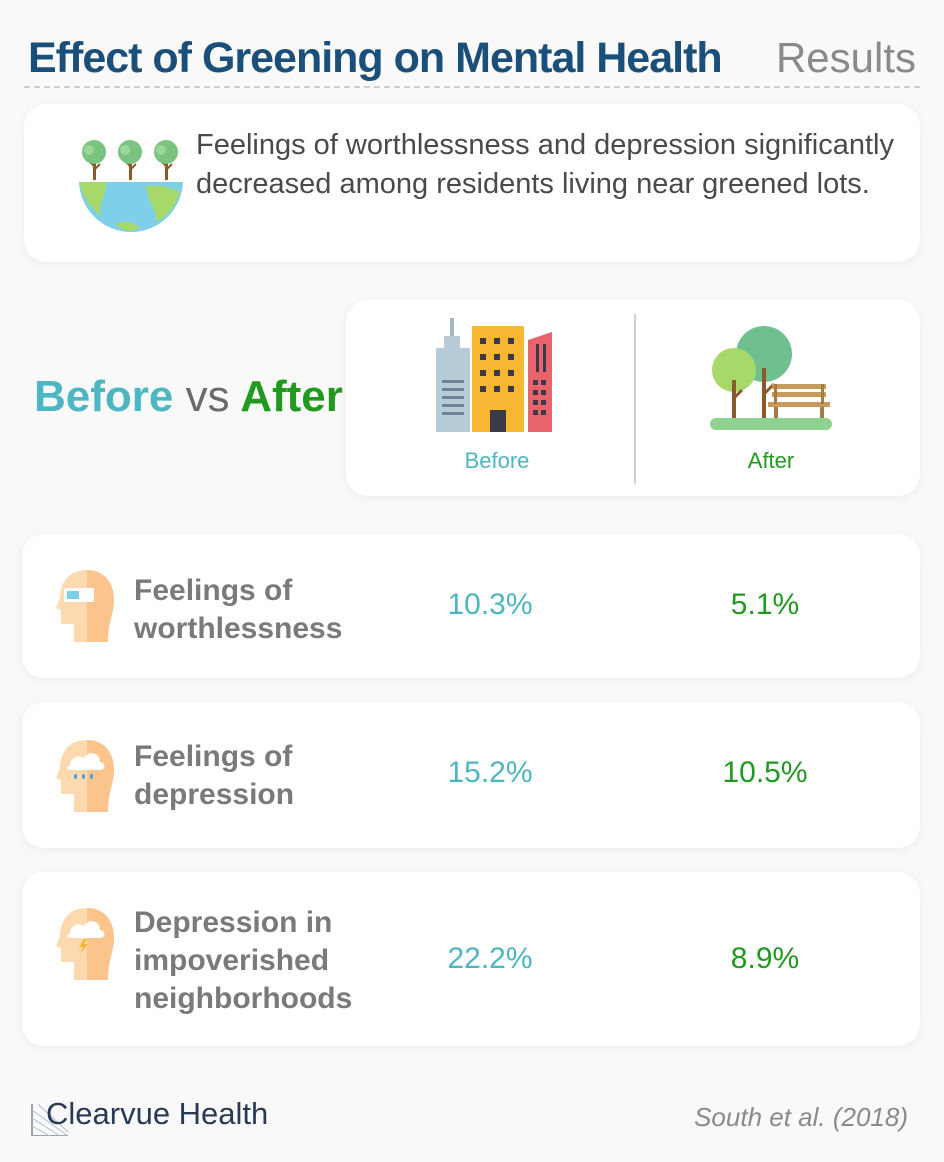  I want to click on row-label: Depression in impoverished neighborhoods, so click(243, 960).